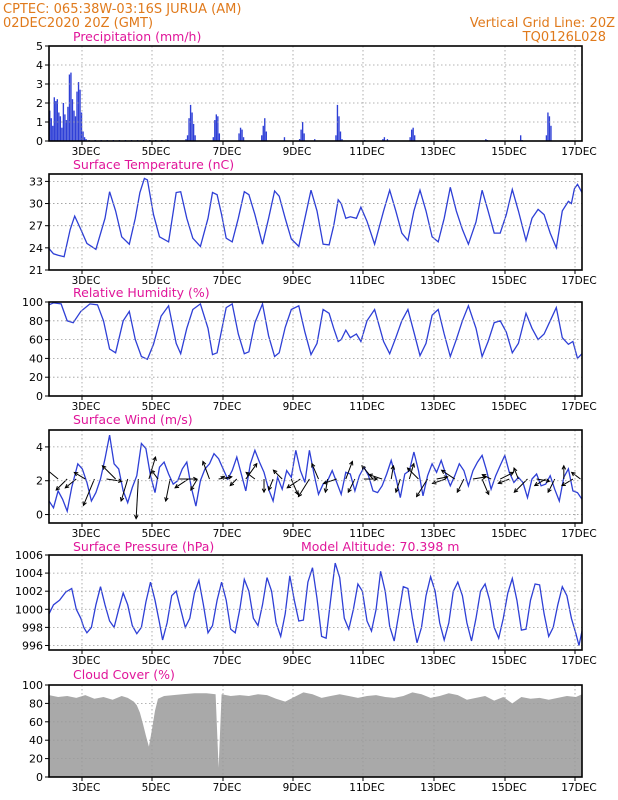 This screenshot has width=618, height=800. Describe the element at coordinates (78, 23) in the screenshot. I see `header-datetime: 02DEC2020 20Z (GMT)` at that location.